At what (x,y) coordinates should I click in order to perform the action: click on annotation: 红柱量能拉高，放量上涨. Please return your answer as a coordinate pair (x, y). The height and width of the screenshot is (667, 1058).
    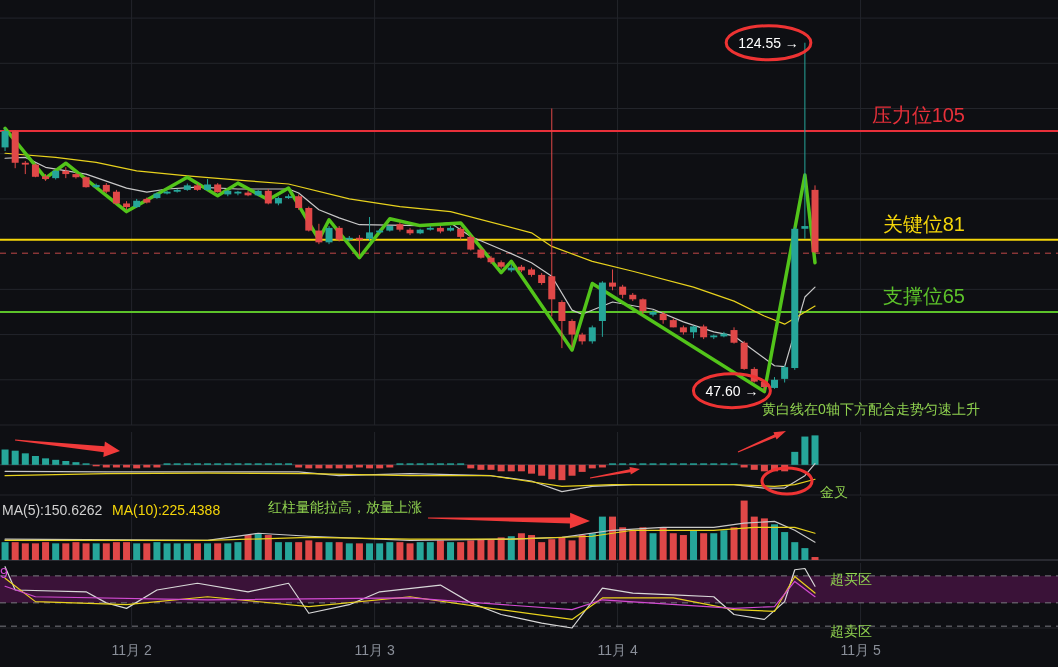
    Looking at the image, I should click on (345, 507).